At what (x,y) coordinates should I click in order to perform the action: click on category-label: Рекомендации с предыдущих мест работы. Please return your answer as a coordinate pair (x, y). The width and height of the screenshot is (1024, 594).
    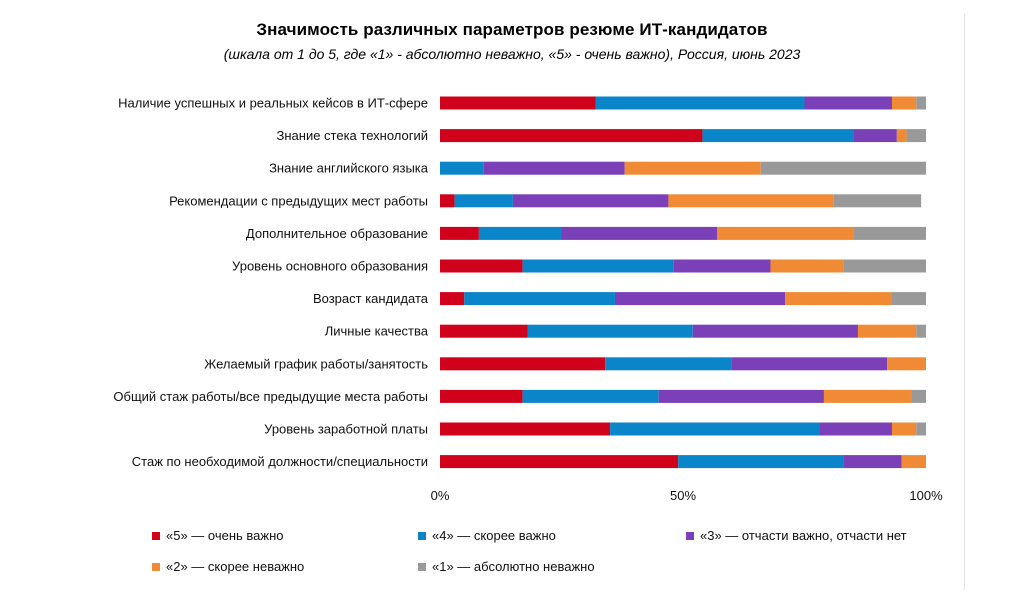
    Looking at the image, I should click on (298, 200).